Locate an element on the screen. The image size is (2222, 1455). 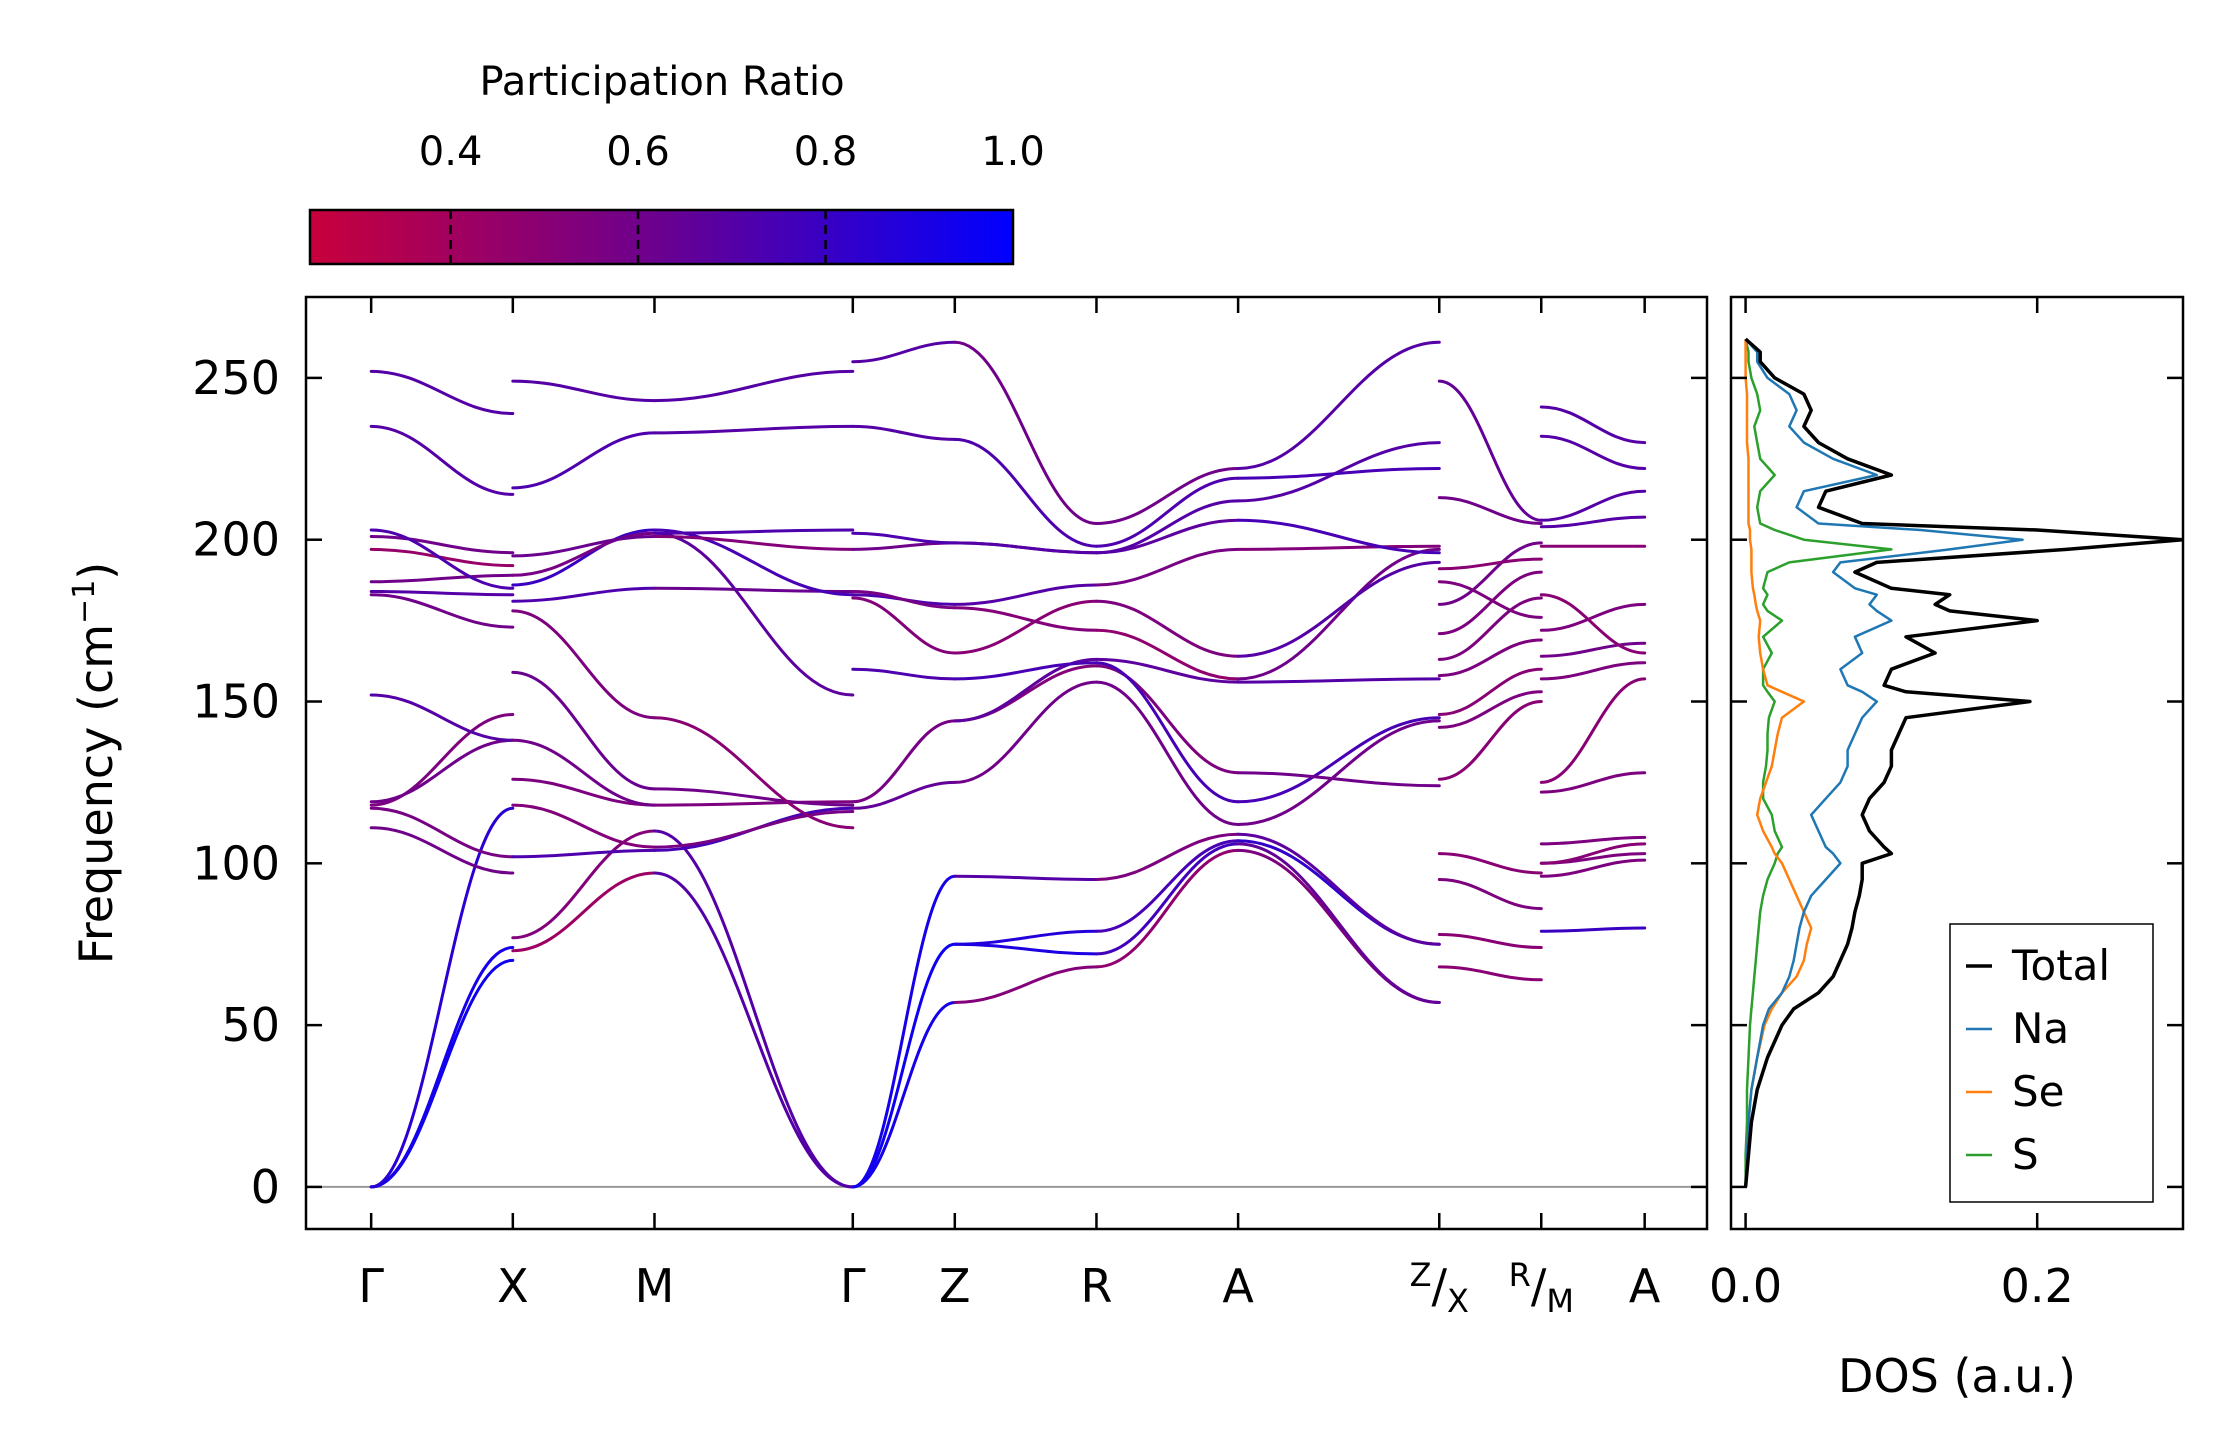
colorbar-ticks: 0.4 0.6 0.8 1.0 is located at coordinates (732, 196).